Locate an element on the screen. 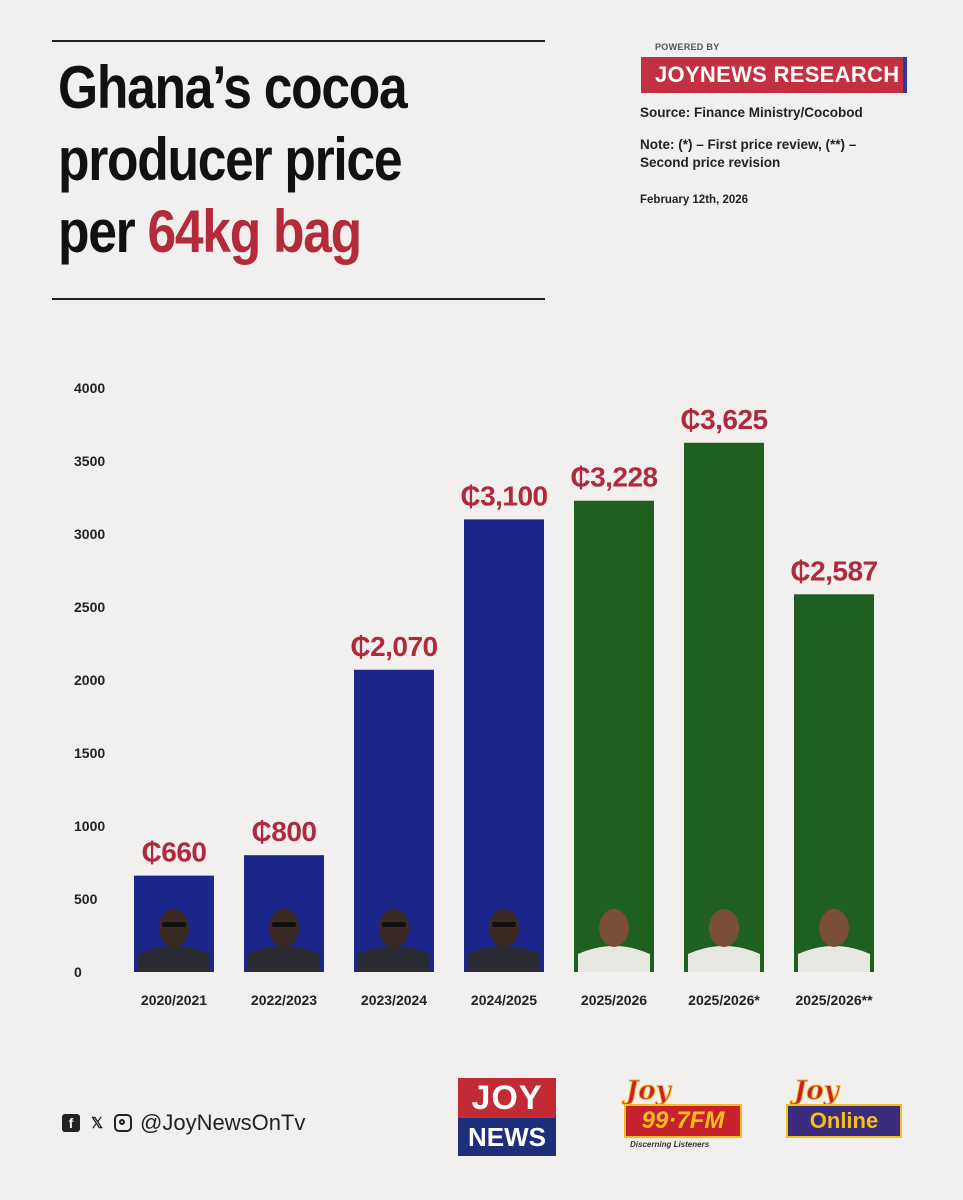  social-handle: f 𝕏 @JoyNewsOnTv is located at coordinates (183, 1123).